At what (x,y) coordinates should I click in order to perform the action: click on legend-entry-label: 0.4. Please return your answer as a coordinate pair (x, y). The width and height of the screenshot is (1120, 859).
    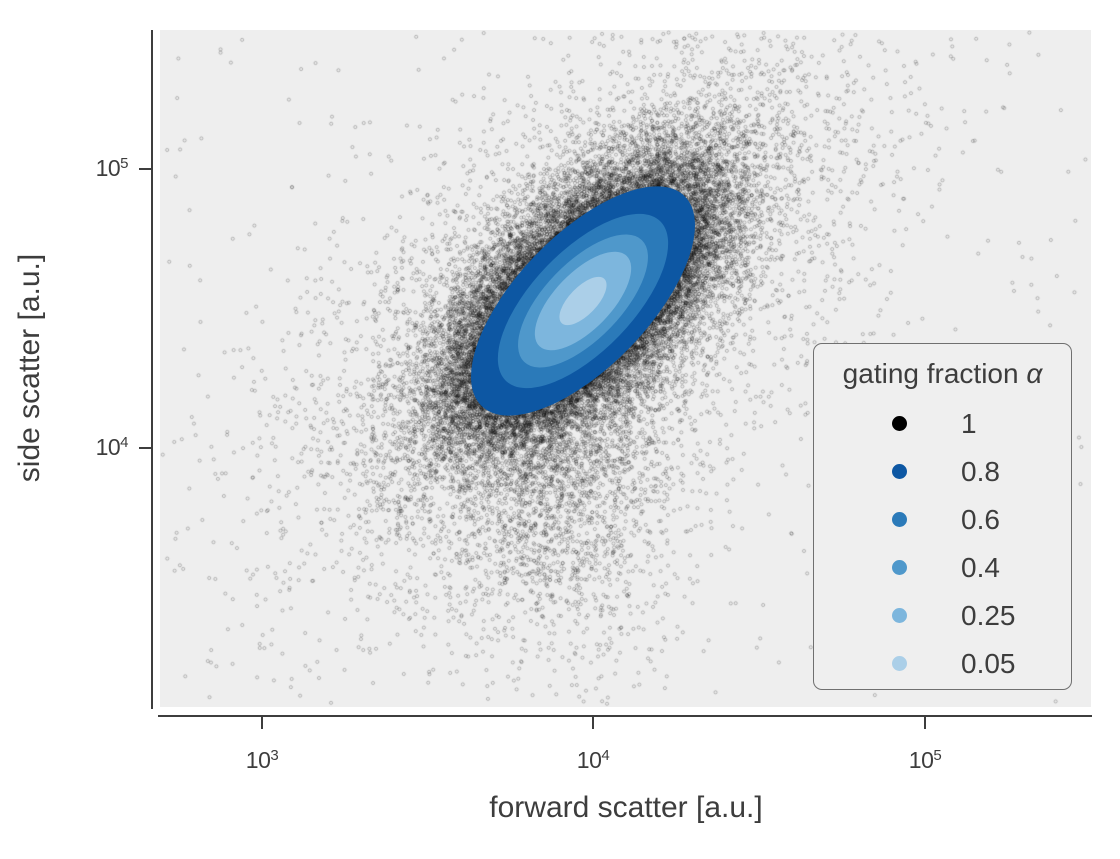
    Looking at the image, I should click on (980, 567).